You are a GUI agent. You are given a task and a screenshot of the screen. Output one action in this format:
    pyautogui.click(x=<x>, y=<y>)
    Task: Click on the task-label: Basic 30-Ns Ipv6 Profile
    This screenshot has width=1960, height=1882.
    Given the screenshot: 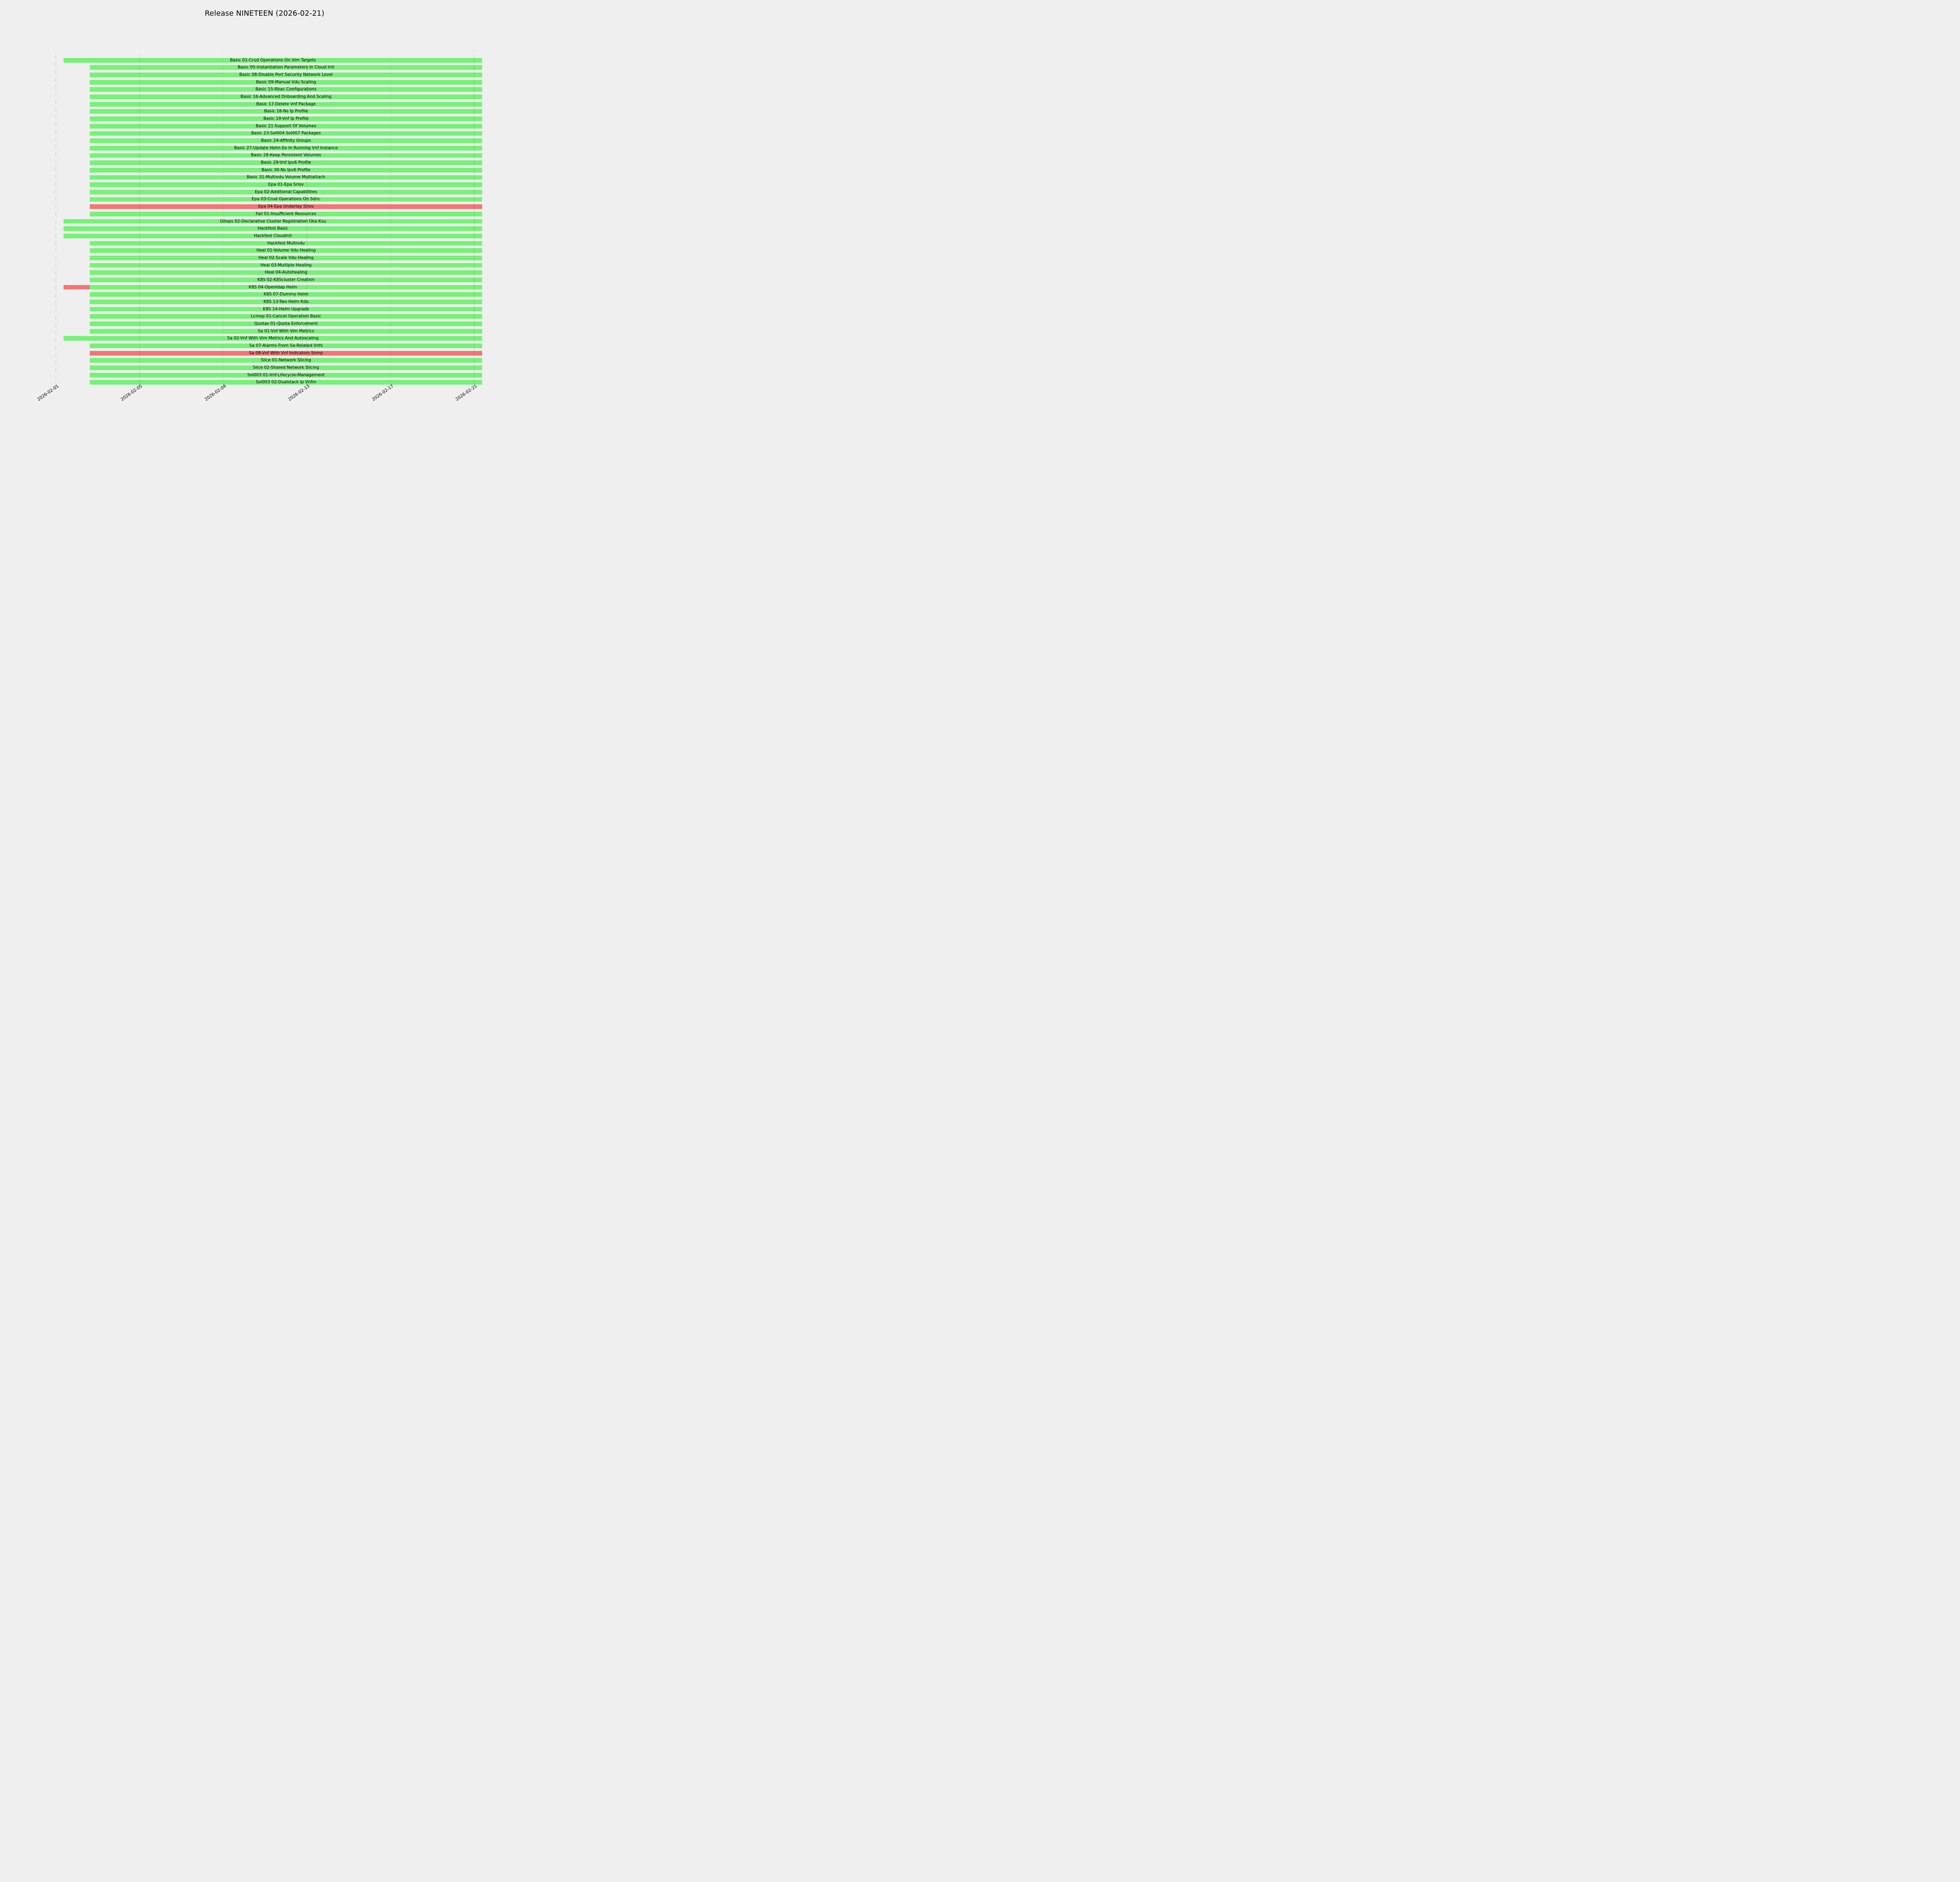 What is the action you would take?
    pyautogui.click(x=285, y=170)
    